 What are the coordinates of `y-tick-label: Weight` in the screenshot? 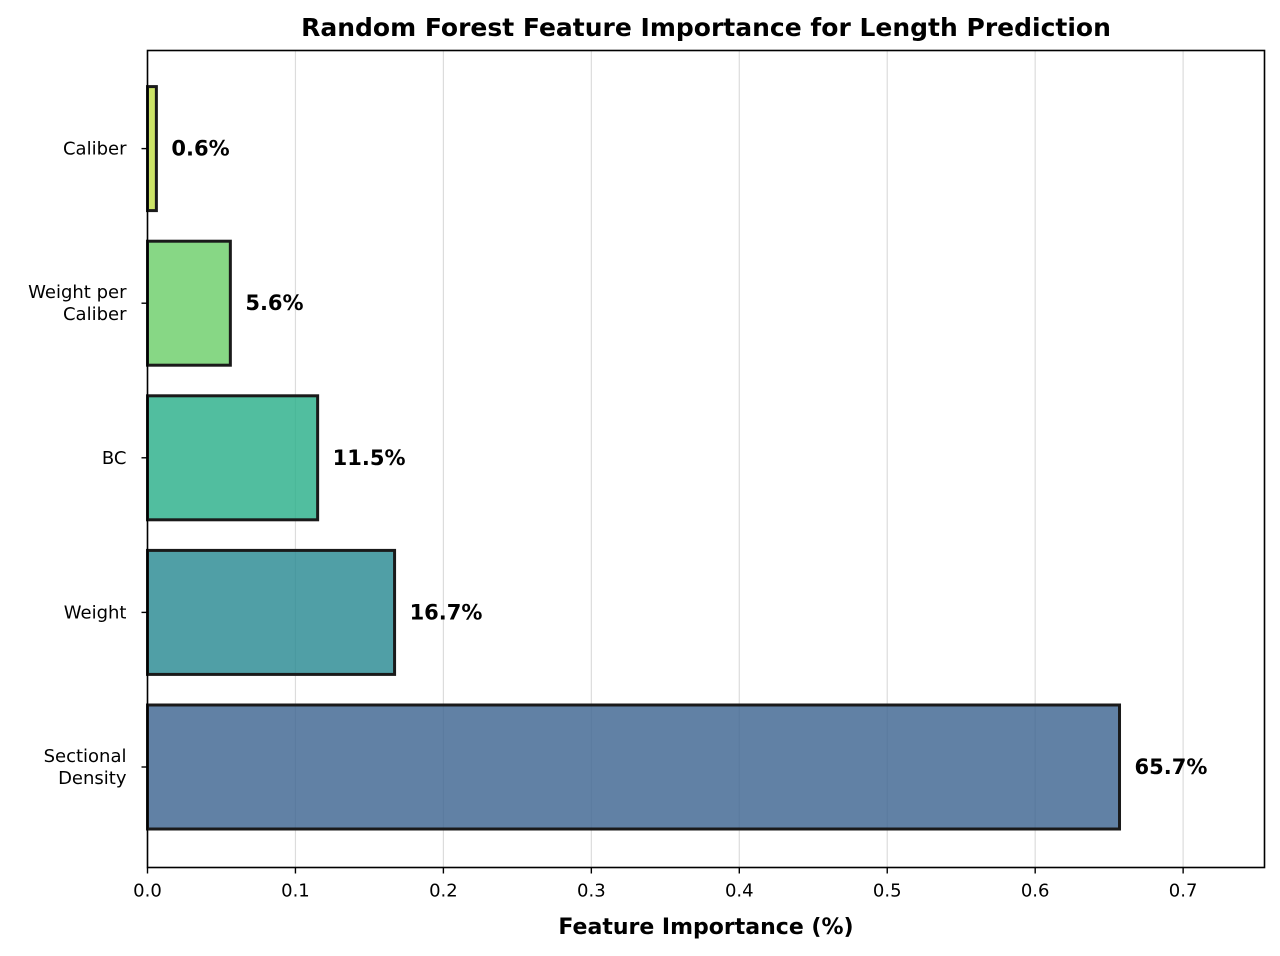 It's located at (95, 612).